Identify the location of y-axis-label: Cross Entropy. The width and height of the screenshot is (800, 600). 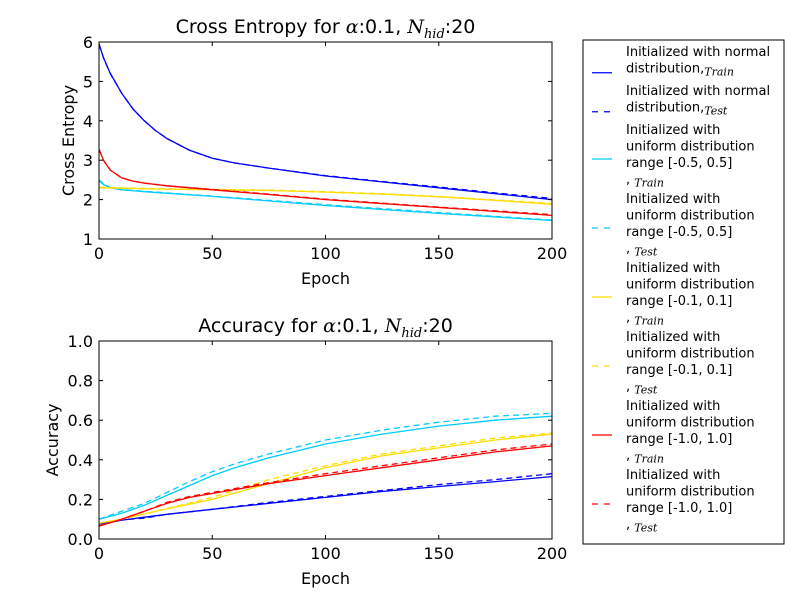
(68, 140).